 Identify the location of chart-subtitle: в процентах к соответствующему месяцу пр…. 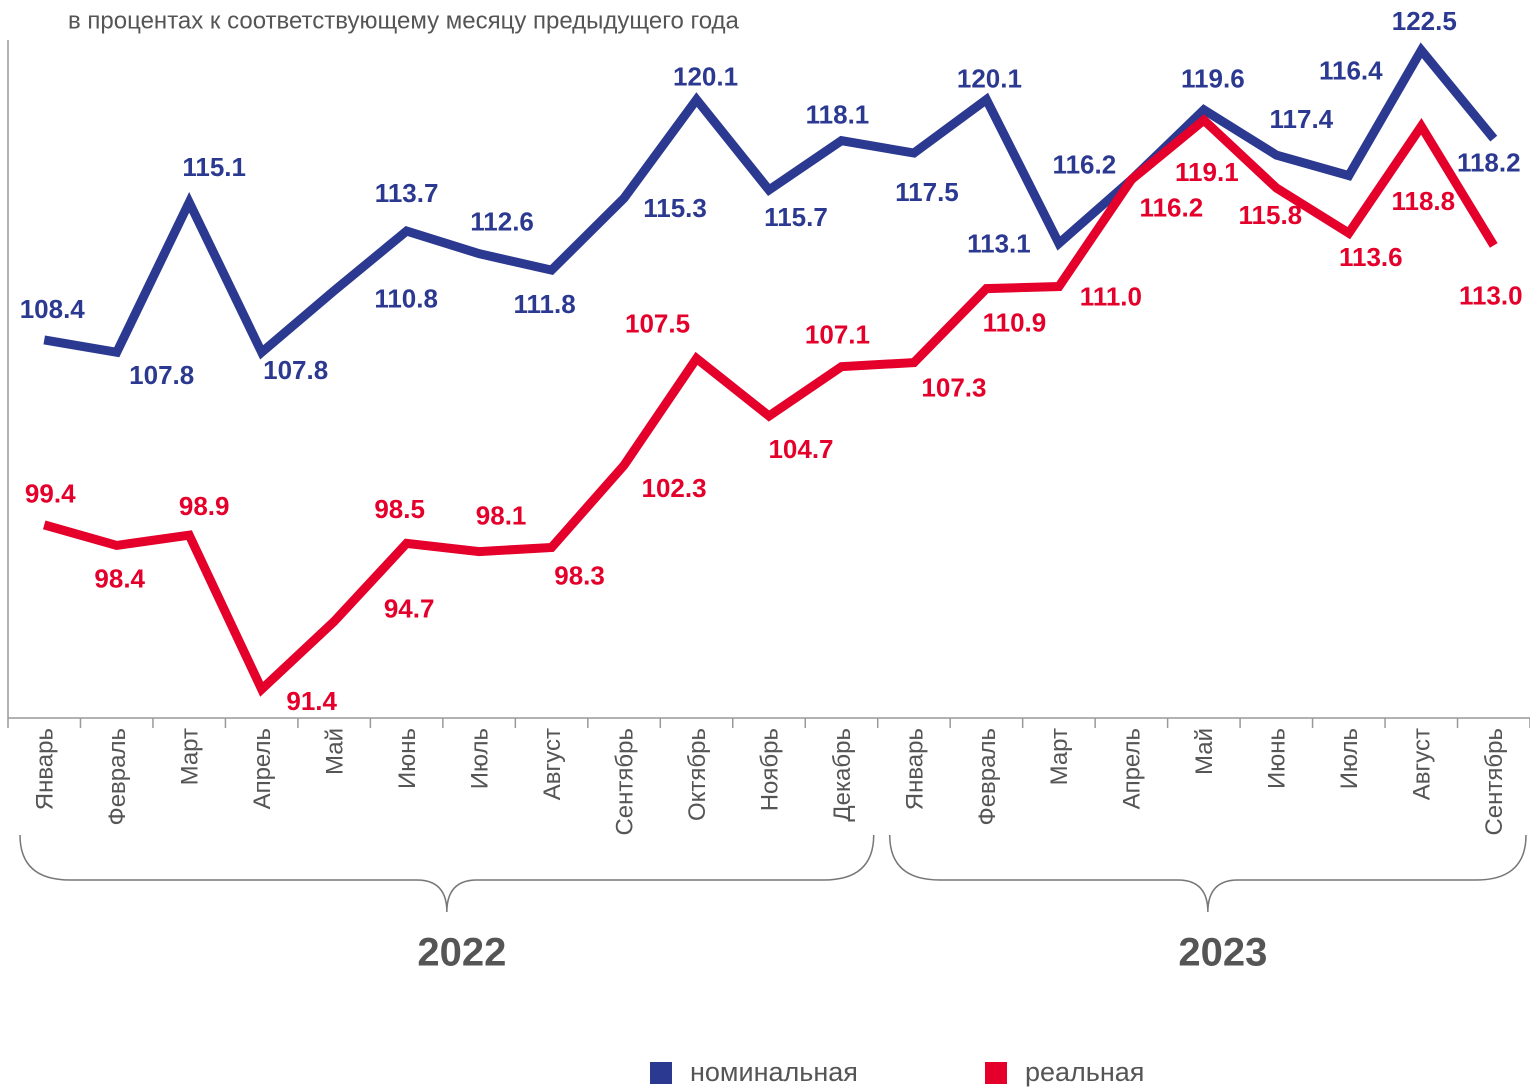
(404, 20).